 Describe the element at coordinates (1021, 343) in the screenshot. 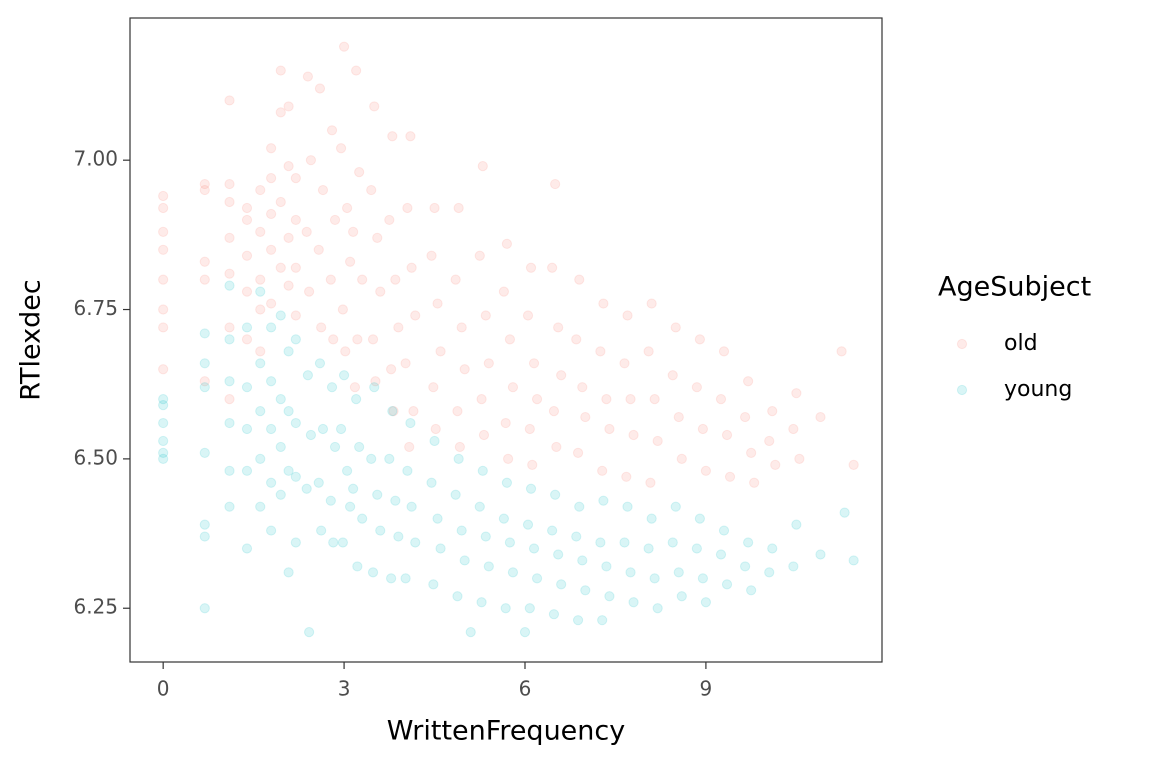

I see `legend-label: old` at that location.